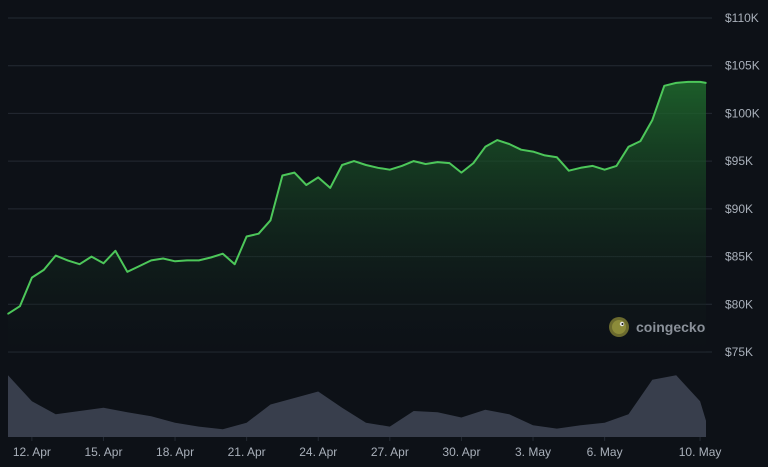 The image size is (768, 467). Describe the element at coordinates (461, 452) in the screenshot. I see `x-tick-label: 30. Apr` at that location.